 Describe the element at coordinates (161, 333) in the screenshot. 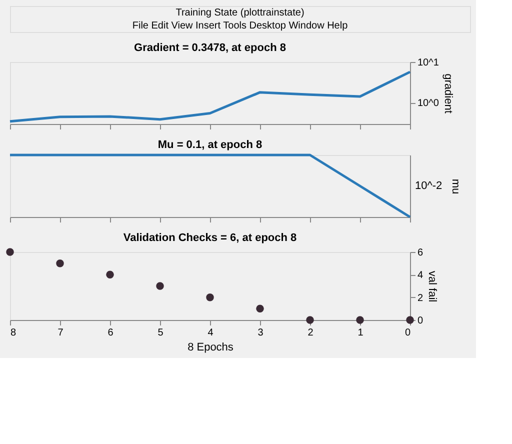

I see `x-tick-label: 5` at that location.